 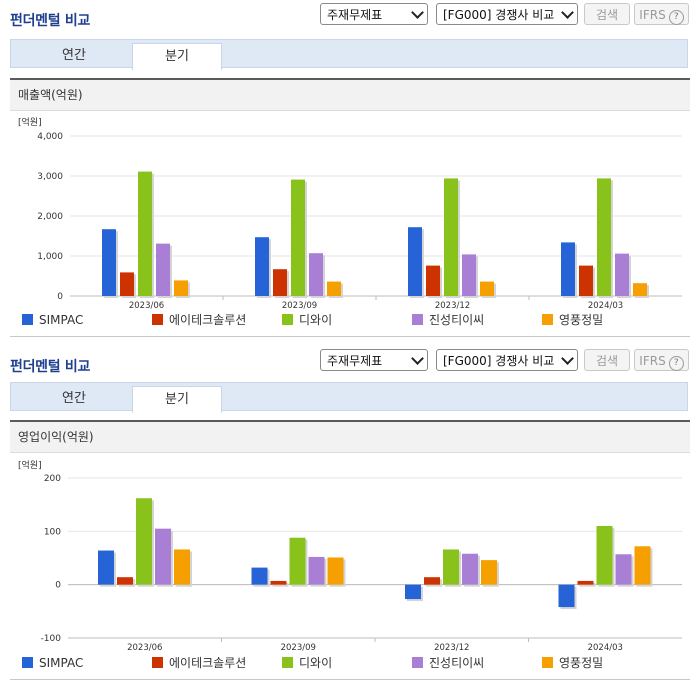 What do you see at coordinates (30, 122) in the screenshot?
I see `unit-label: [억원]` at bounding box center [30, 122].